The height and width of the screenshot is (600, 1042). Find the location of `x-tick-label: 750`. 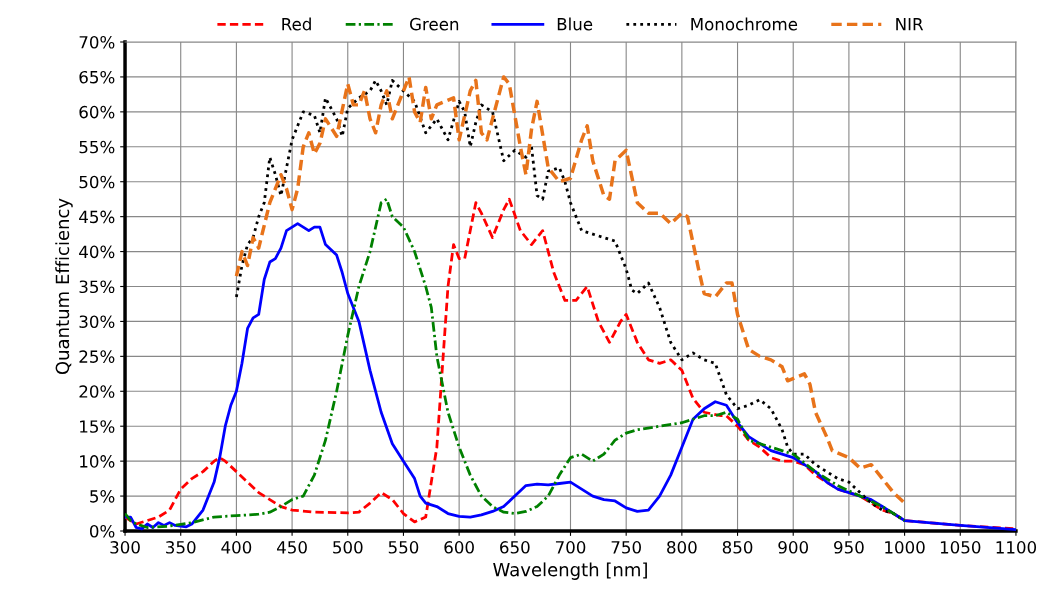

x-tick-label: 750 is located at coordinates (626, 547).